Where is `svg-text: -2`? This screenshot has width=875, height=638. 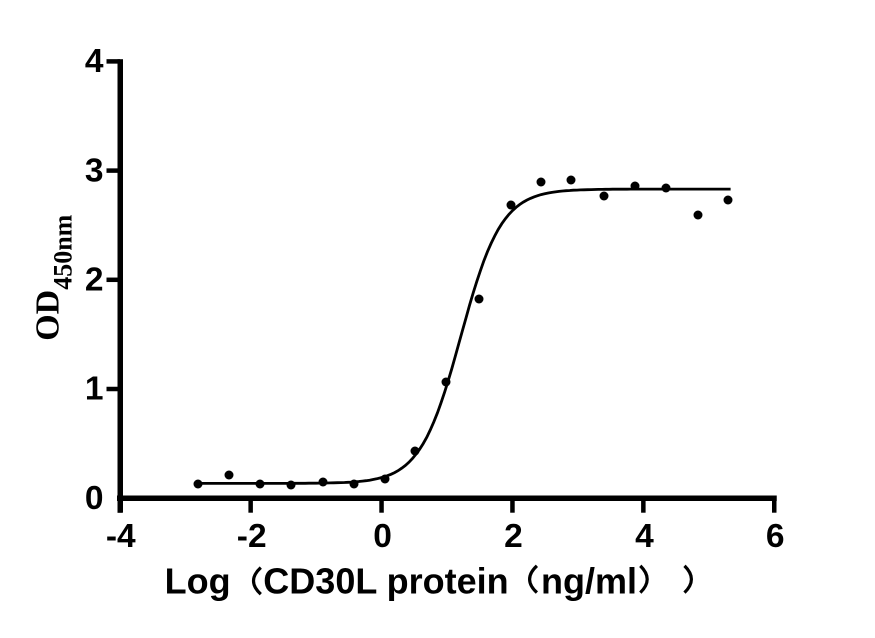
svg-text: -2 is located at coordinates (252, 536).